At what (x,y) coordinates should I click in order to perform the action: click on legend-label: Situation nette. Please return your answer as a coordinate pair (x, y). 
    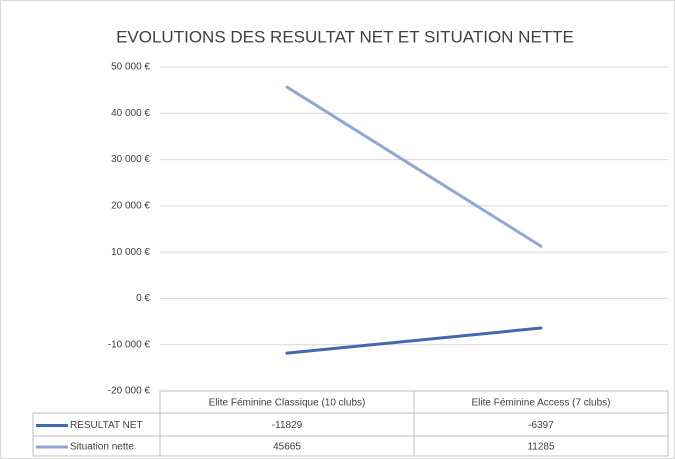
    Looking at the image, I should click on (102, 447).